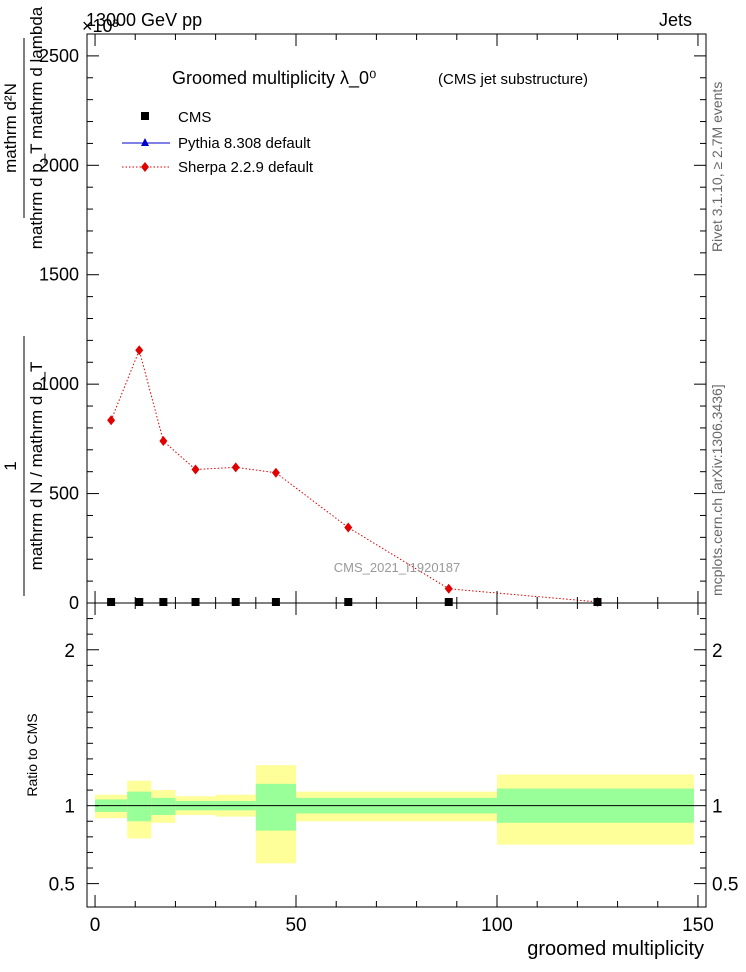 This screenshot has width=746, height=972. What do you see at coordinates (36, 127) in the screenshot?
I see `y-label-right-denominator: mathrm d p_T mathrm d lambda` at bounding box center [36, 127].